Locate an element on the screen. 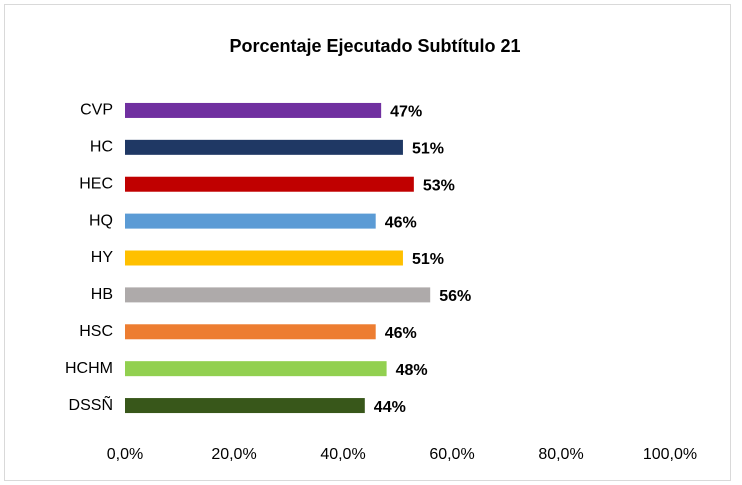  y-tick-label: HY is located at coordinates (102, 257).